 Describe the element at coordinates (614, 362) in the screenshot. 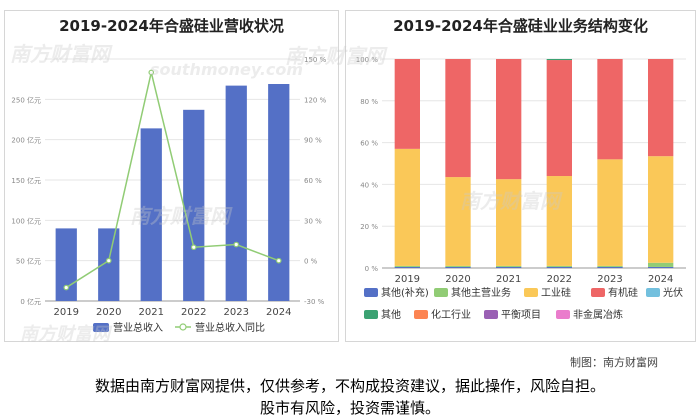

I see `chart-credit: 制图：南方财富网` at that location.